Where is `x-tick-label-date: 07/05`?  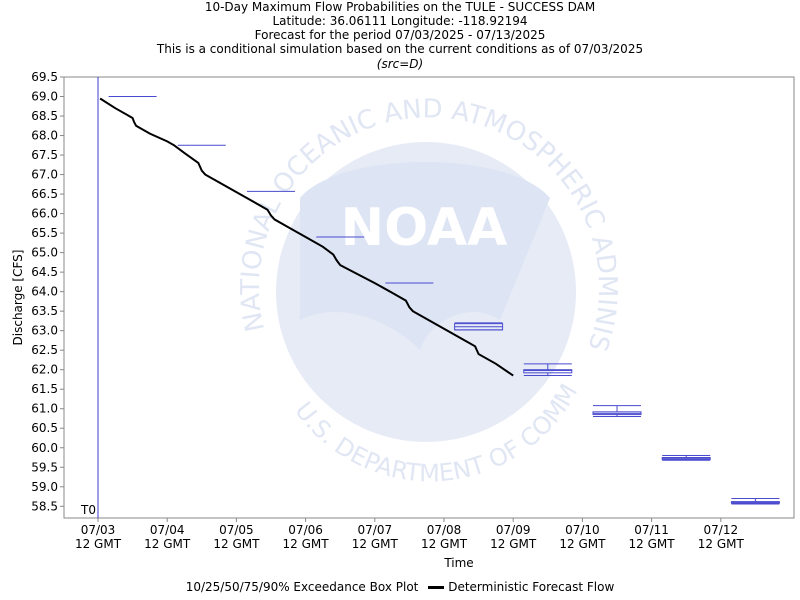
x-tick-label-date: 07/05 is located at coordinates (236, 530).